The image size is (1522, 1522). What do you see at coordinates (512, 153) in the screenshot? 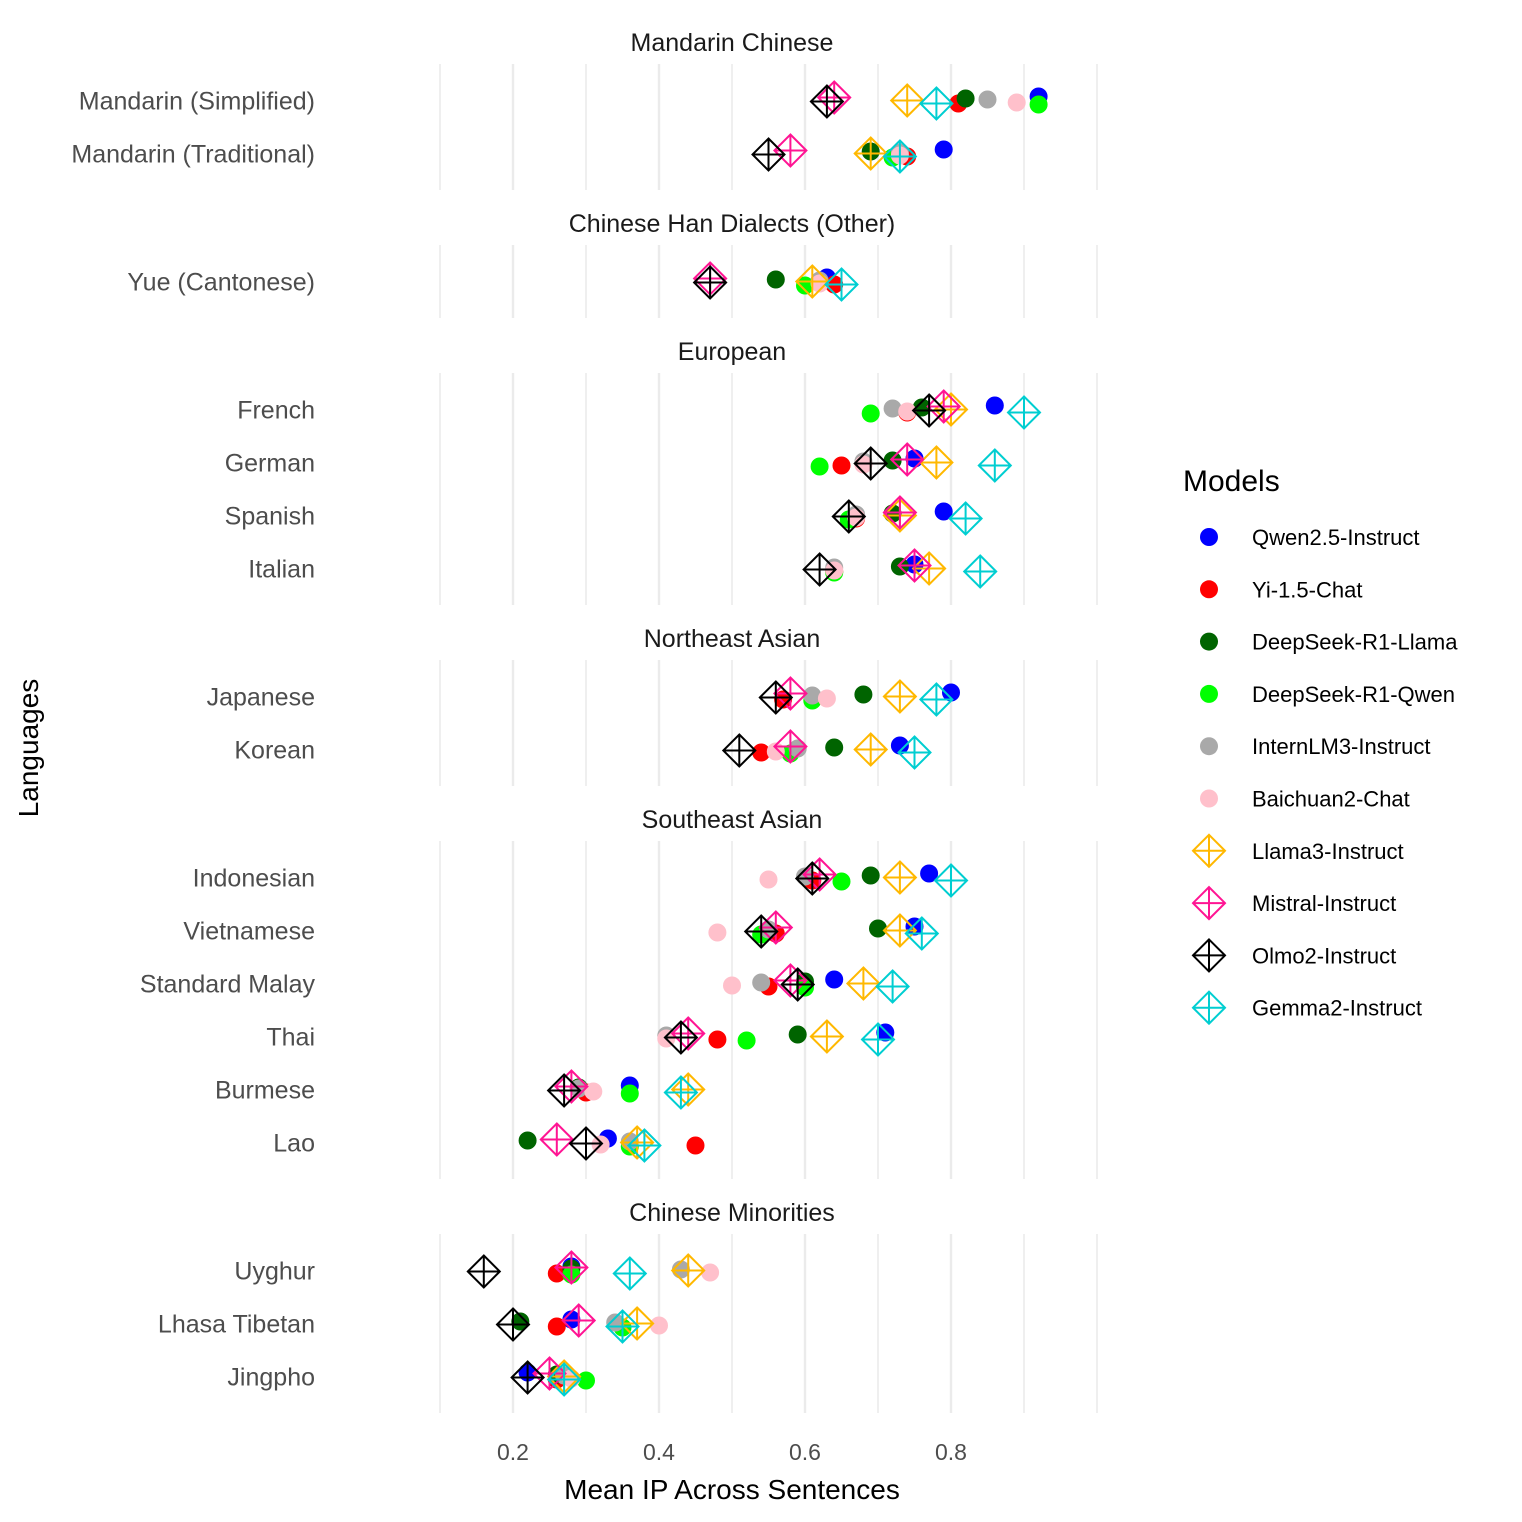
I see `row-mandarin-traditional: Mandarin (Traditional)` at bounding box center [512, 153].